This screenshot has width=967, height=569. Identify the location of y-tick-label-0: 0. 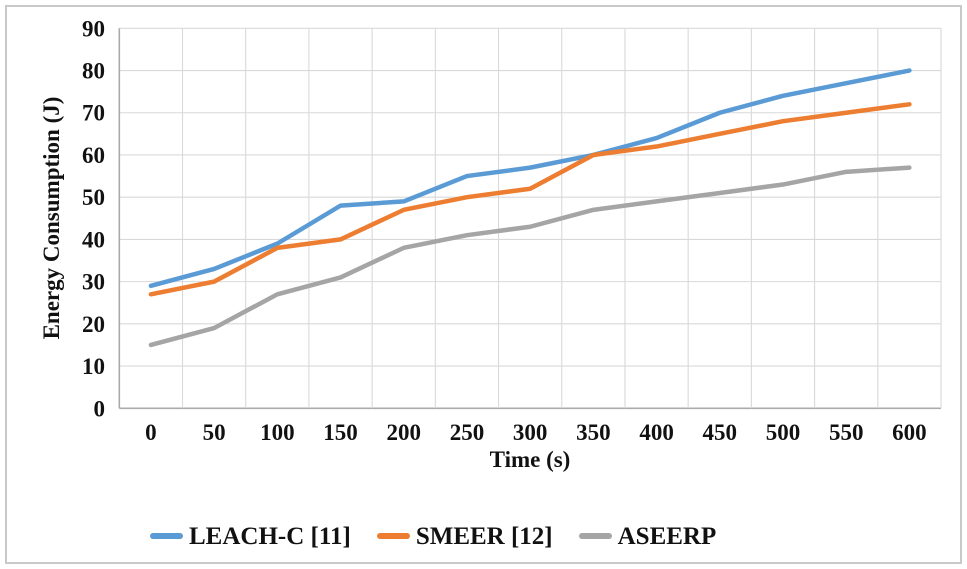
(100, 408).